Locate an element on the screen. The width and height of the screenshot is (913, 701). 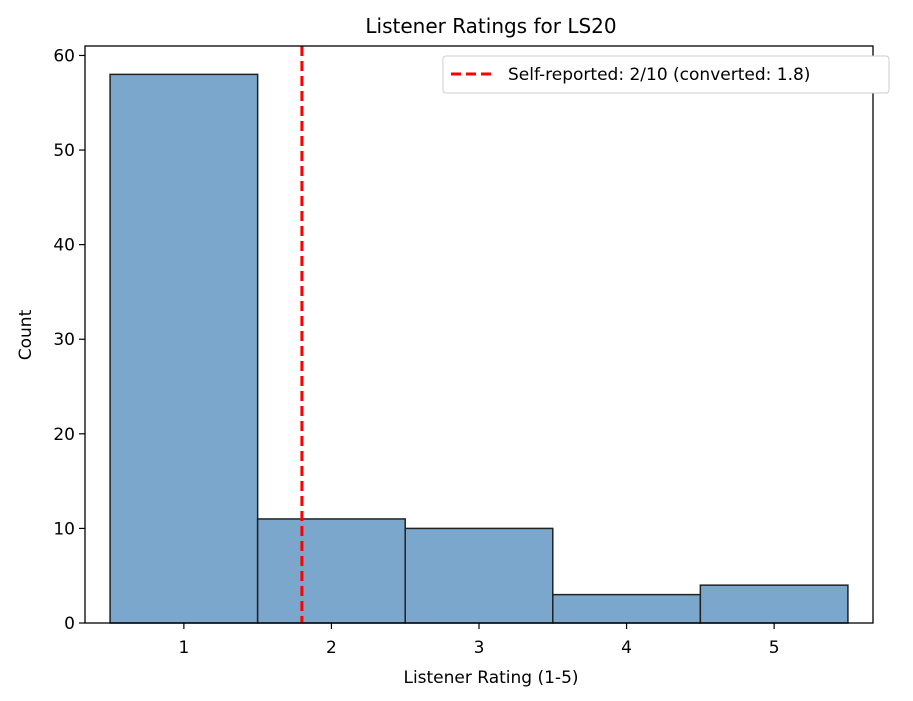
legend-box is located at coordinates (666, 74).